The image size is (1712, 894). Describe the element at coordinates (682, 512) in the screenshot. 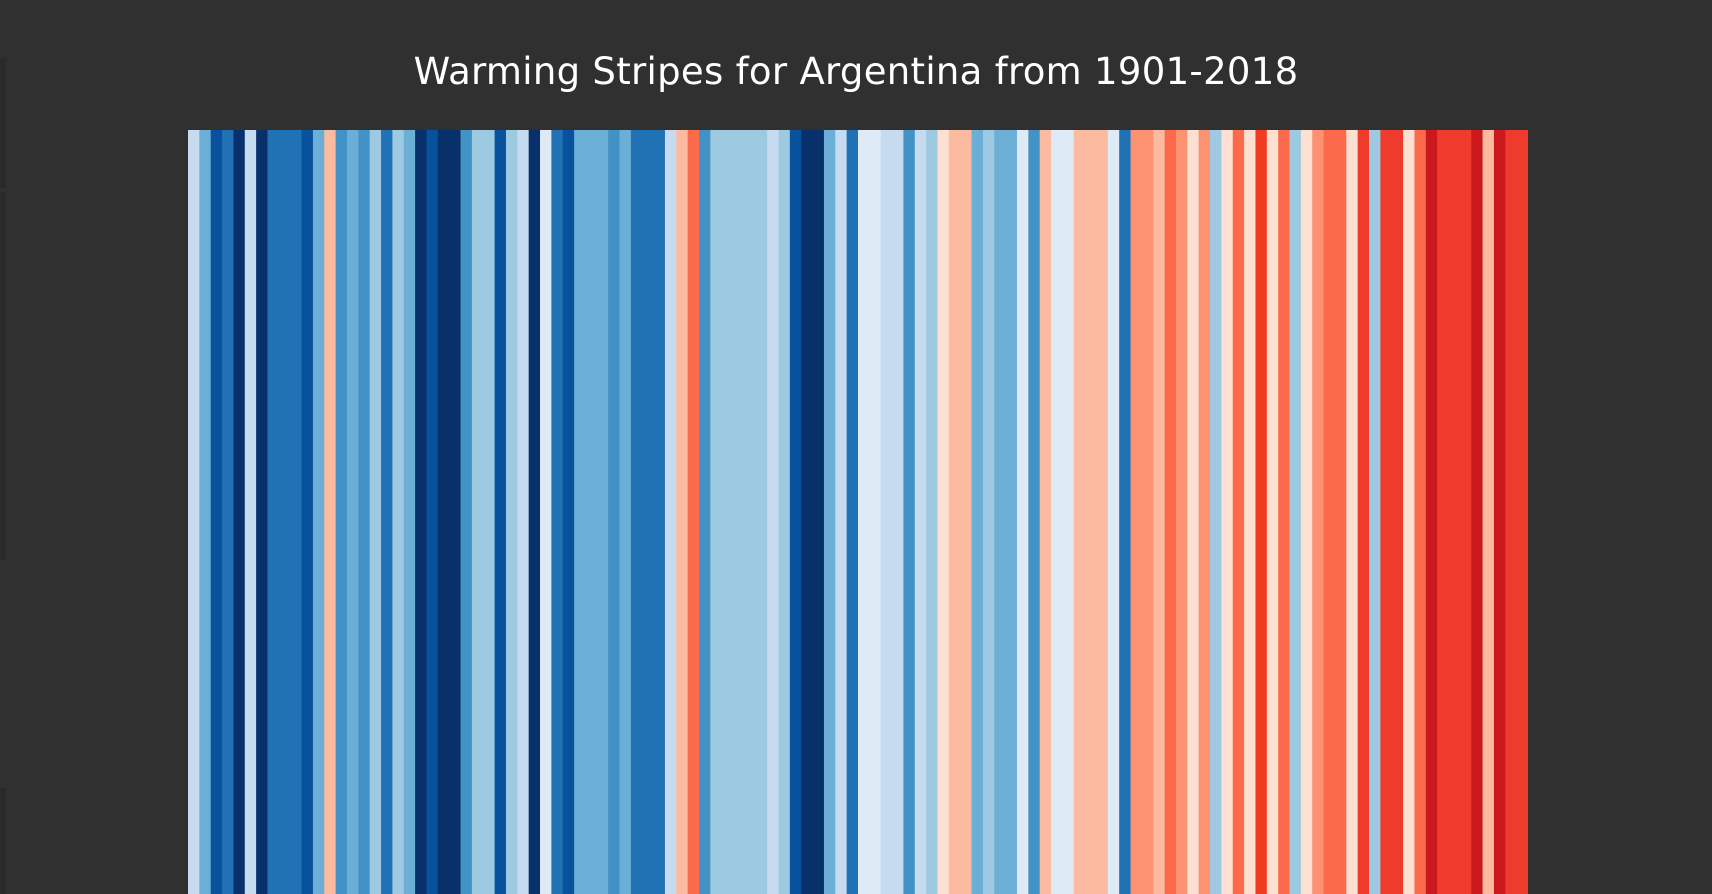

I see `stripe-1944` at that location.